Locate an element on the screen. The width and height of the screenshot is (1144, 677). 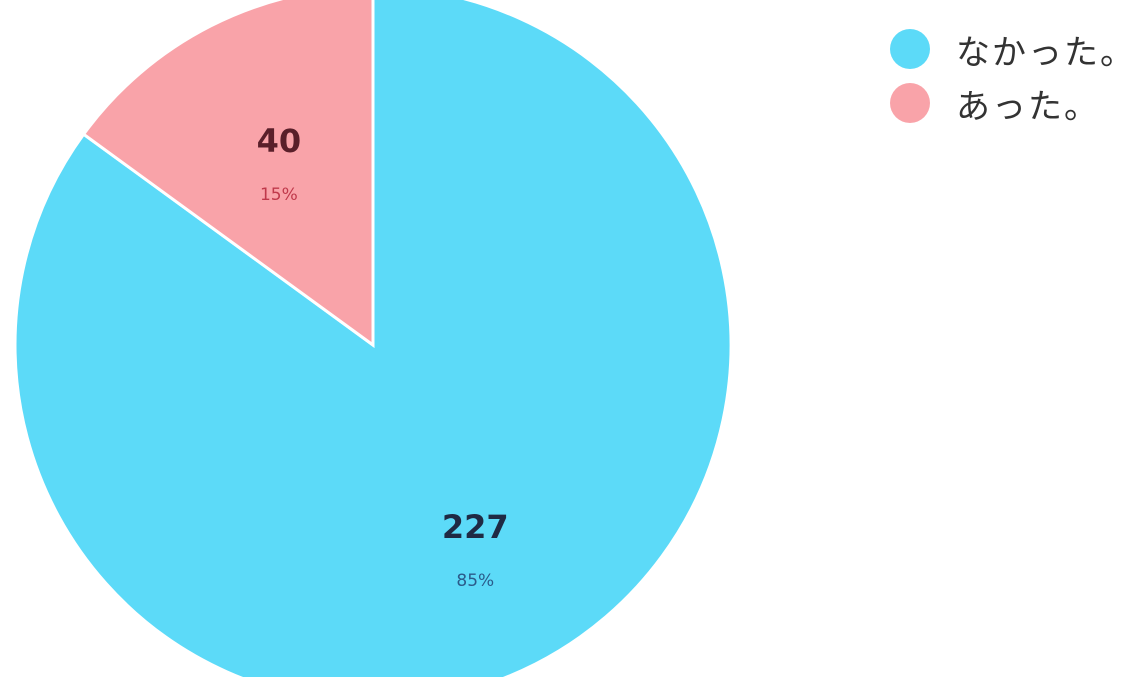
legend-swatch-atta is located at coordinates (910, 103).